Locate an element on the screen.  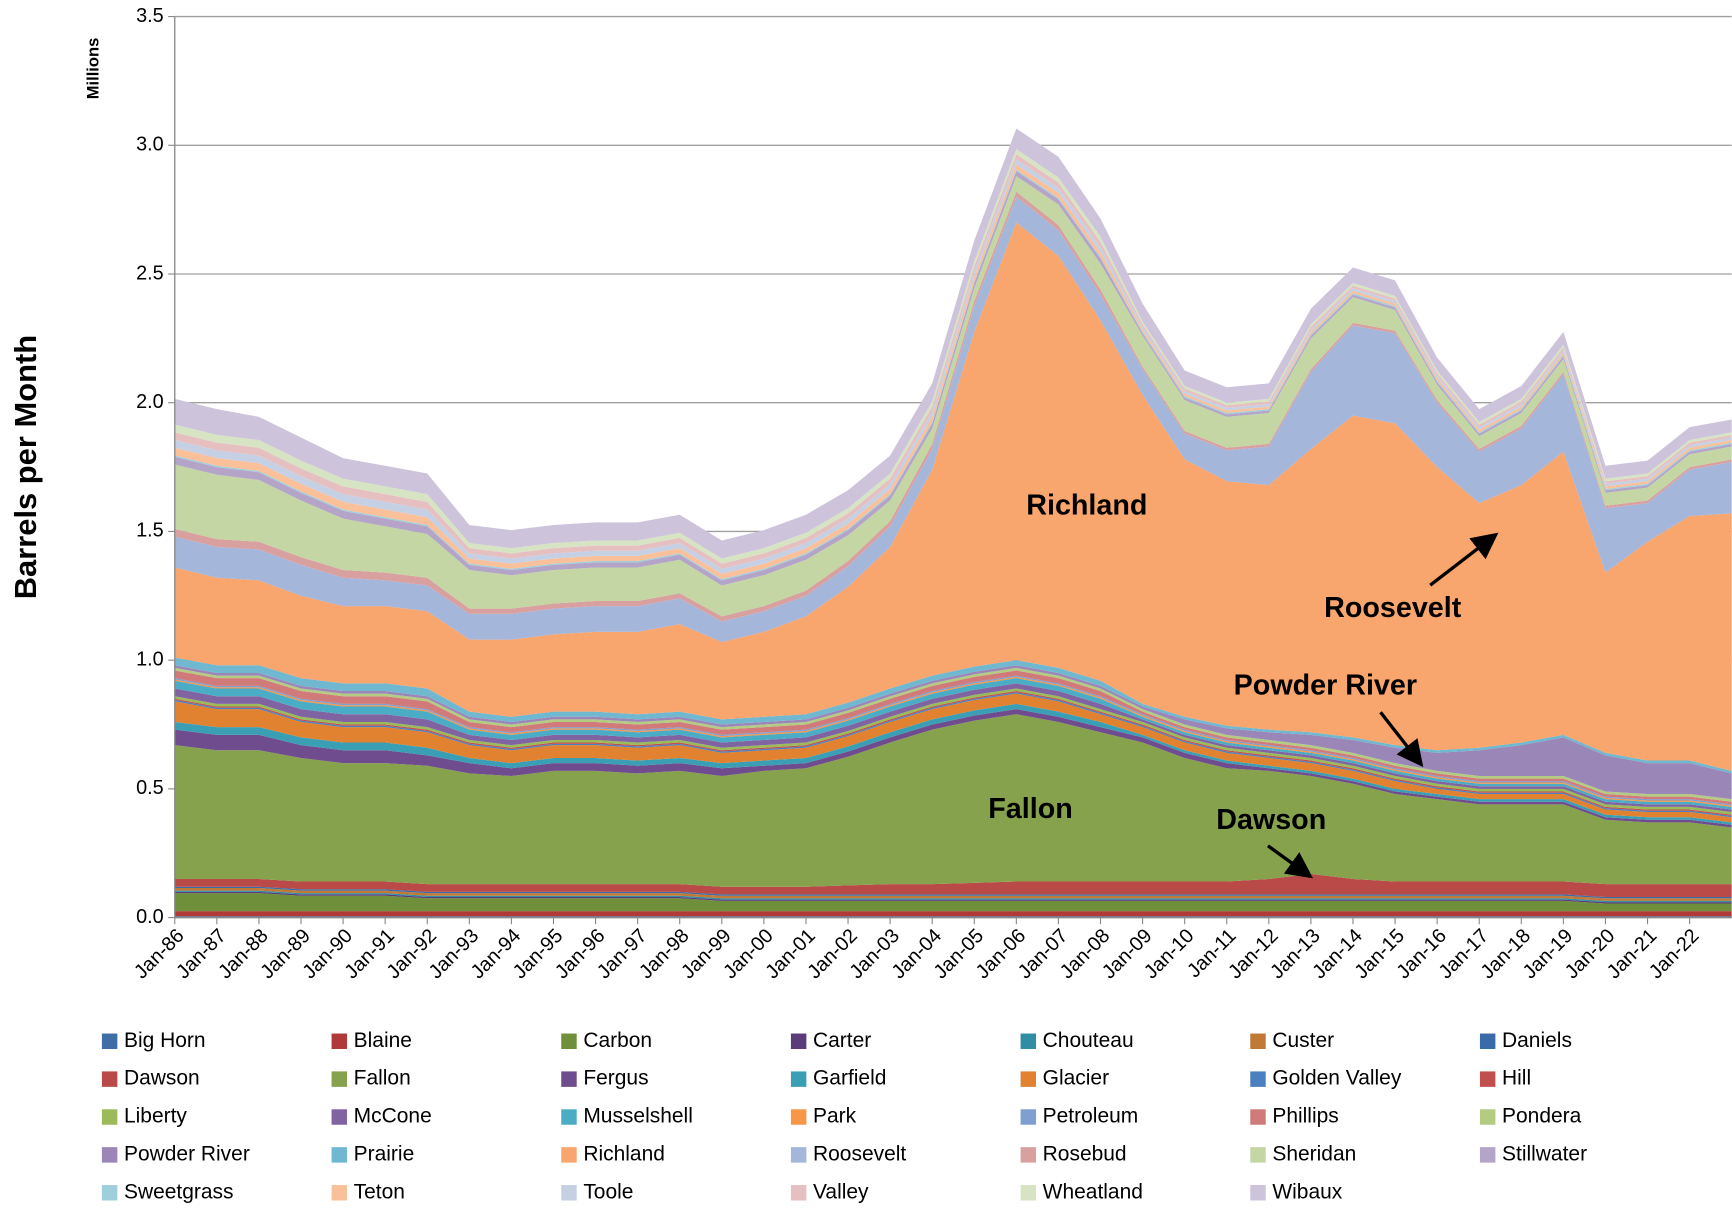
annotation: Richland is located at coordinates (1086, 505).